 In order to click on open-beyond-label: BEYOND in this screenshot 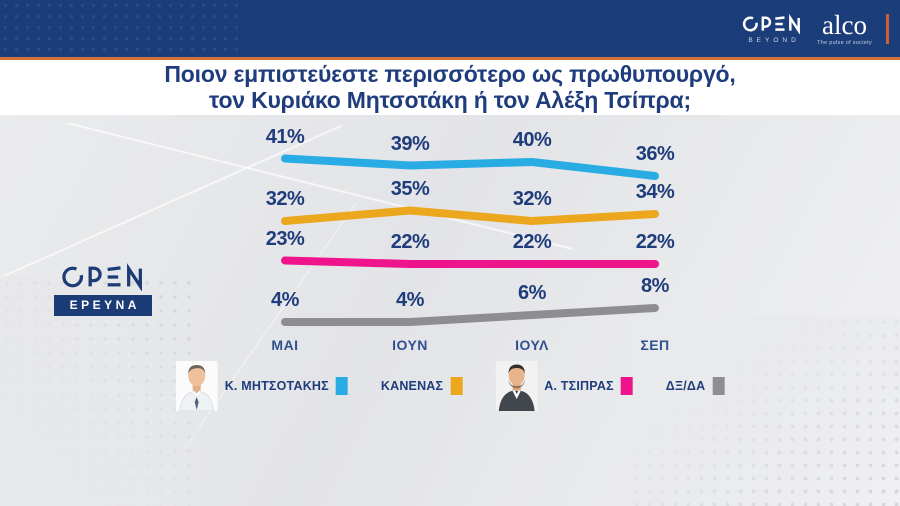, I will do `click(774, 40)`.